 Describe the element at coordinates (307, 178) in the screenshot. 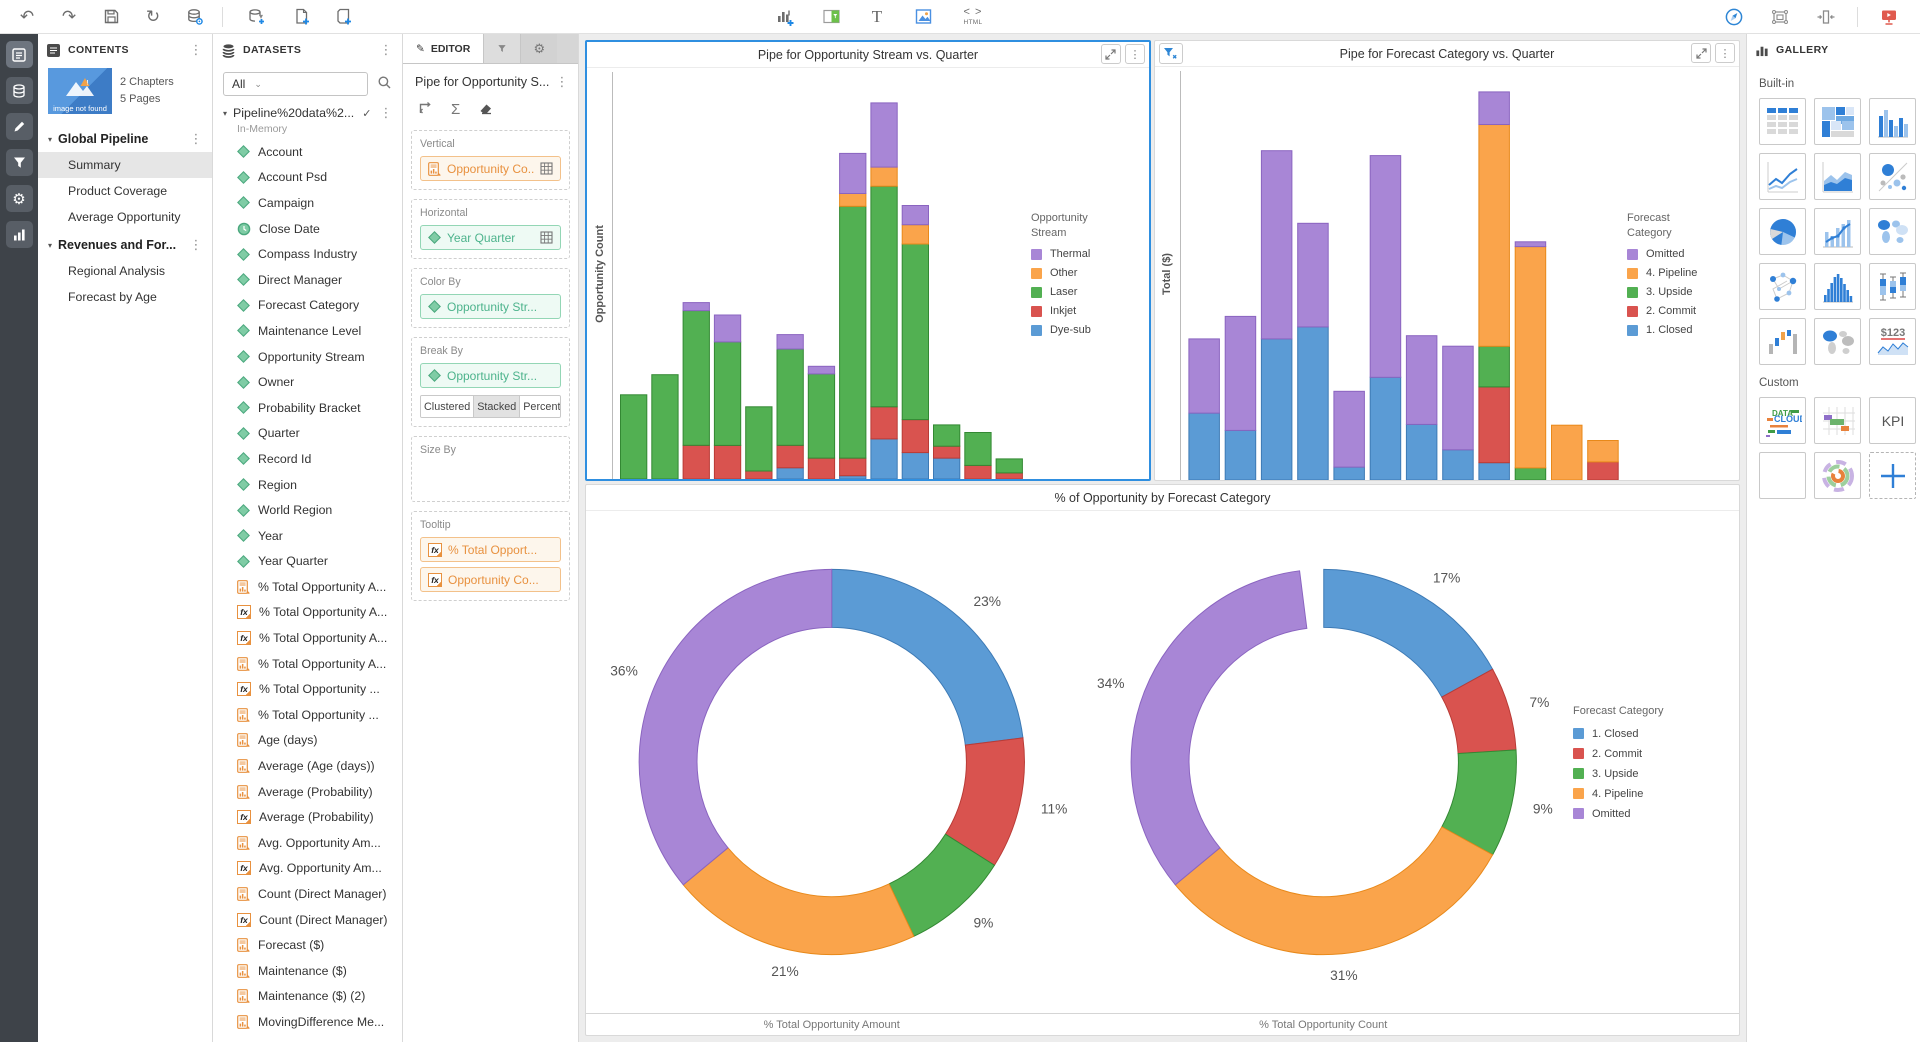

I see `dataset-field-attribute: Account Psd` at that location.